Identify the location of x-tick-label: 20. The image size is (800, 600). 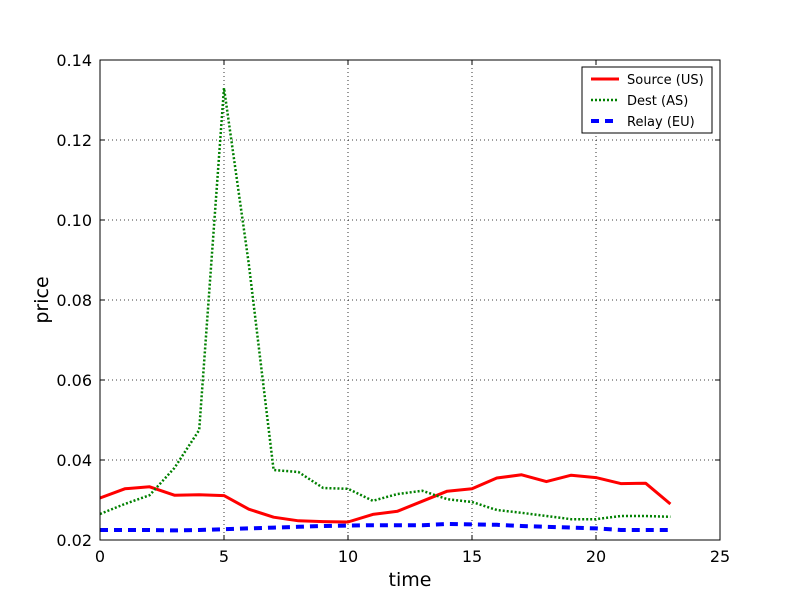
(596, 556).